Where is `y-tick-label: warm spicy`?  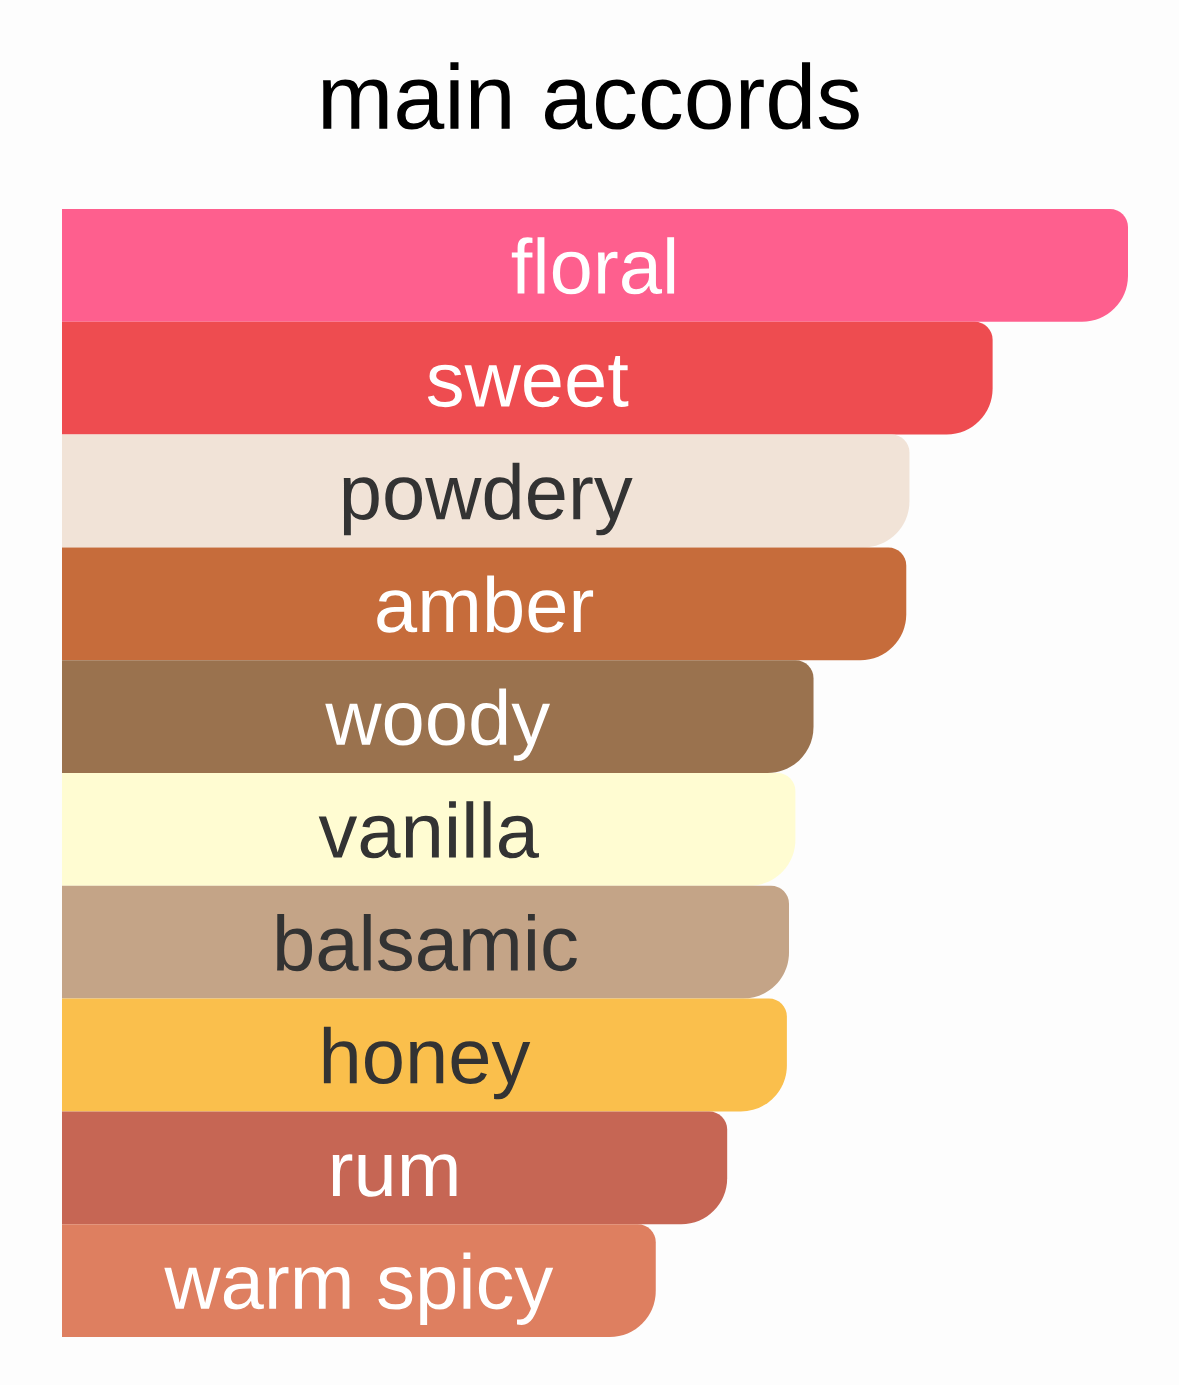
y-tick-label: warm spicy is located at coordinates (359, 1288).